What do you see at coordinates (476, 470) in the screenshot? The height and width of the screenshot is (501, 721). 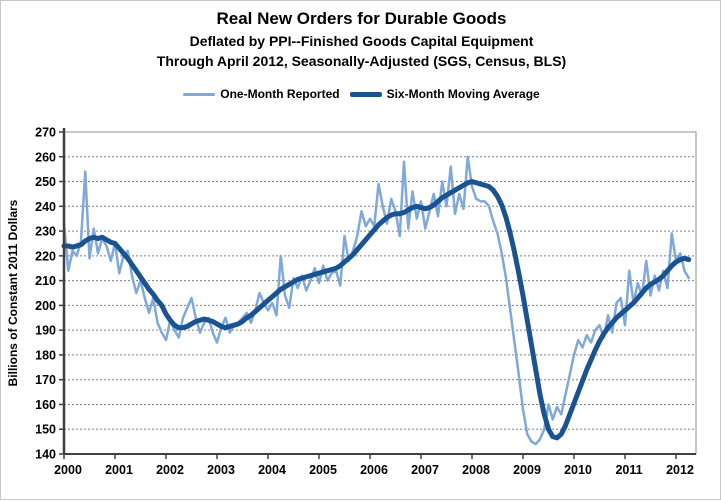 I see `x-tick-label: 2008` at bounding box center [476, 470].